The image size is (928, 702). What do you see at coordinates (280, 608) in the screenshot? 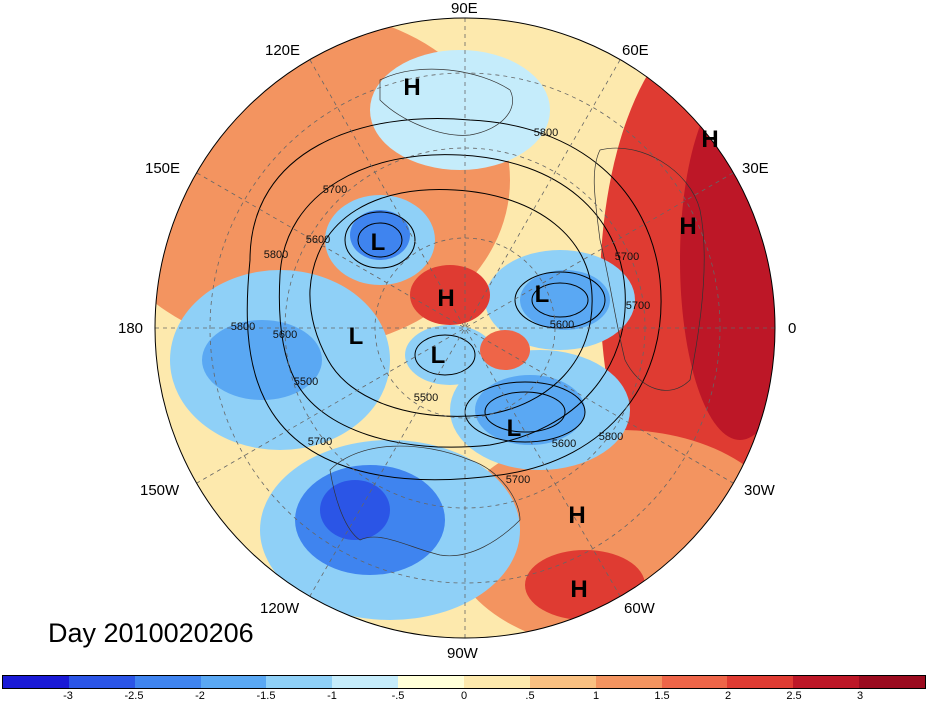
I see `lon-label-120w: 120W` at bounding box center [280, 608].